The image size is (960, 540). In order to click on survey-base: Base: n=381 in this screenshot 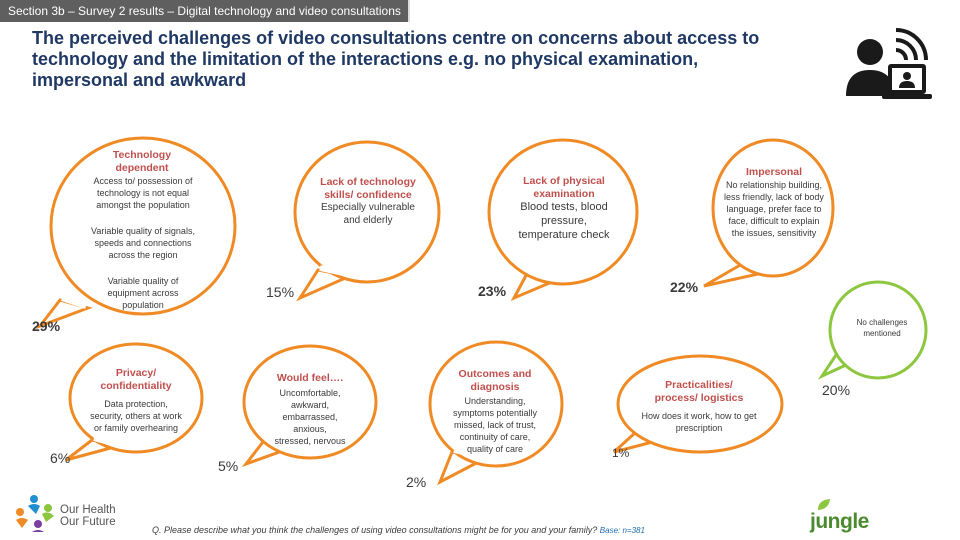, I will do `click(622, 530)`.